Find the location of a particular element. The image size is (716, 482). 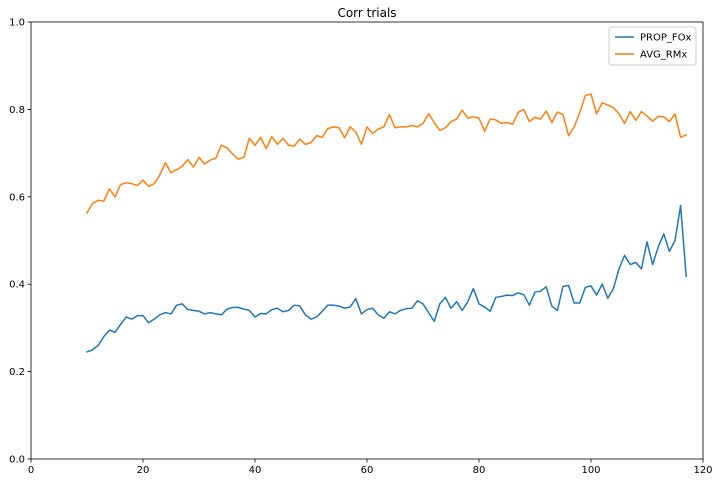

y-tick-label: 0.4 is located at coordinates (17, 285).